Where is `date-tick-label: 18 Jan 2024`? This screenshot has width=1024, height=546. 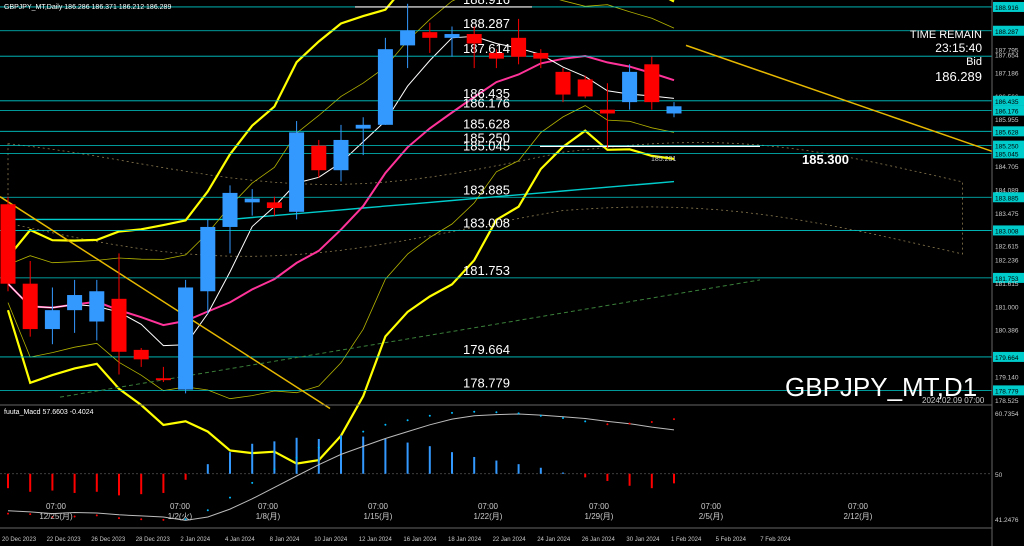
date-tick-label: 18 Jan 2024 is located at coordinates (465, 540).